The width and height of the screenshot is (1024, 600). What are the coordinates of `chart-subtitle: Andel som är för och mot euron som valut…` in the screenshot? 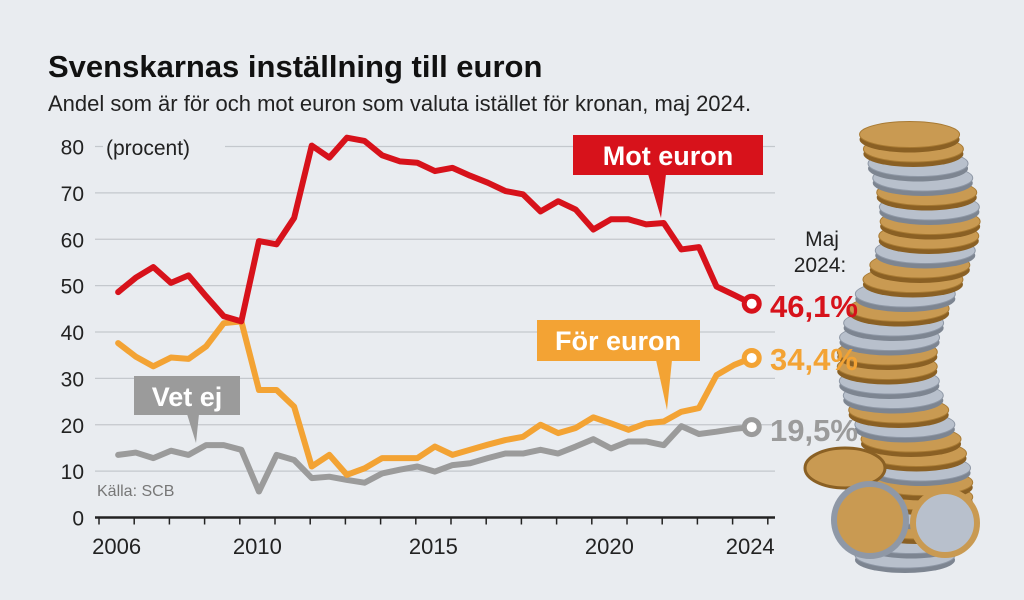 It's located at (399, 103).